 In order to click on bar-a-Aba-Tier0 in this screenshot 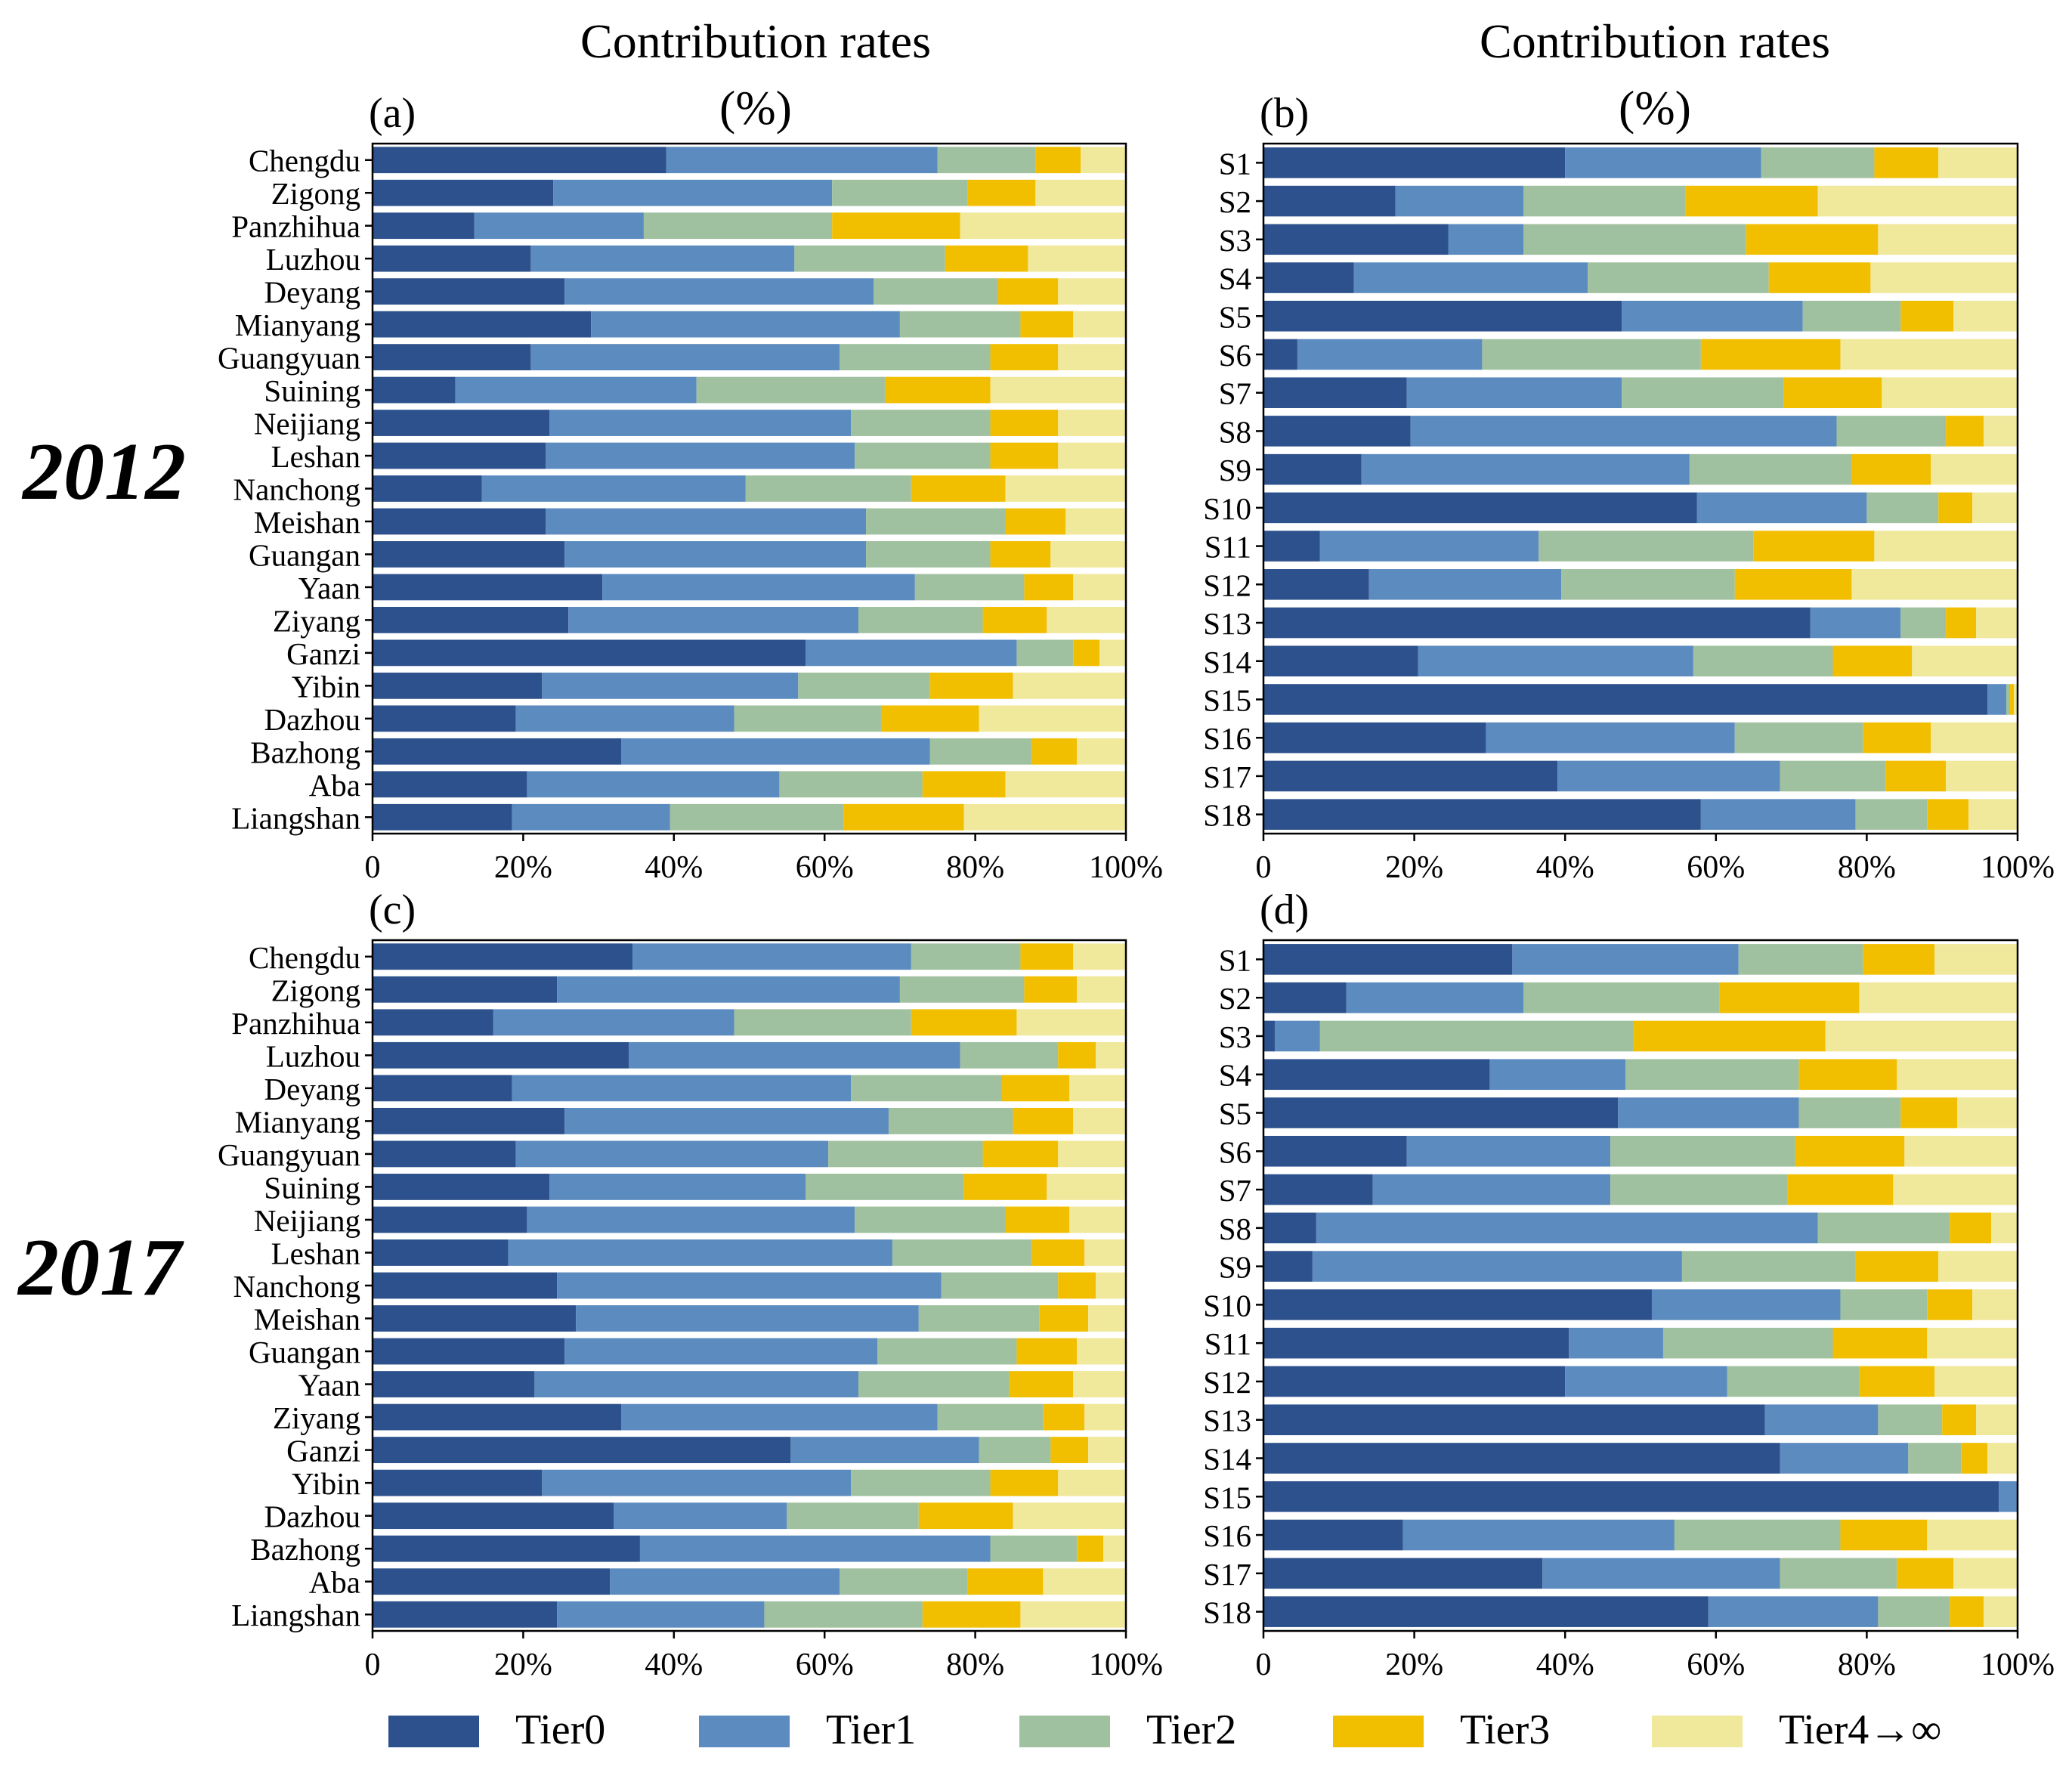, I will do `click(450, 784)`.